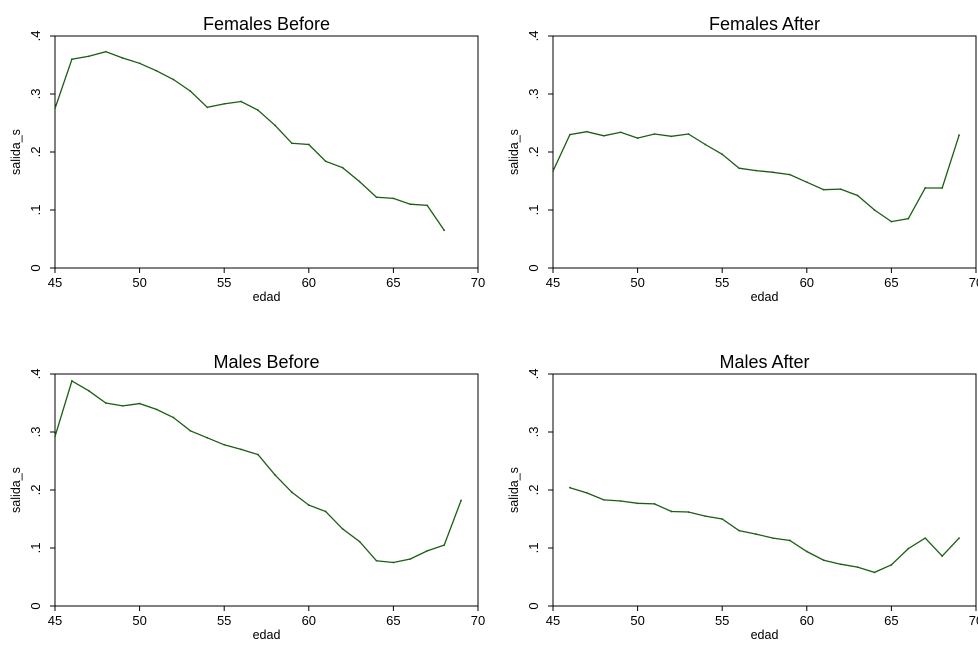 Image resolution: width=978 pixels, height=646 pixels. I want to click on chart-title: Females Before, so click(266, 24).